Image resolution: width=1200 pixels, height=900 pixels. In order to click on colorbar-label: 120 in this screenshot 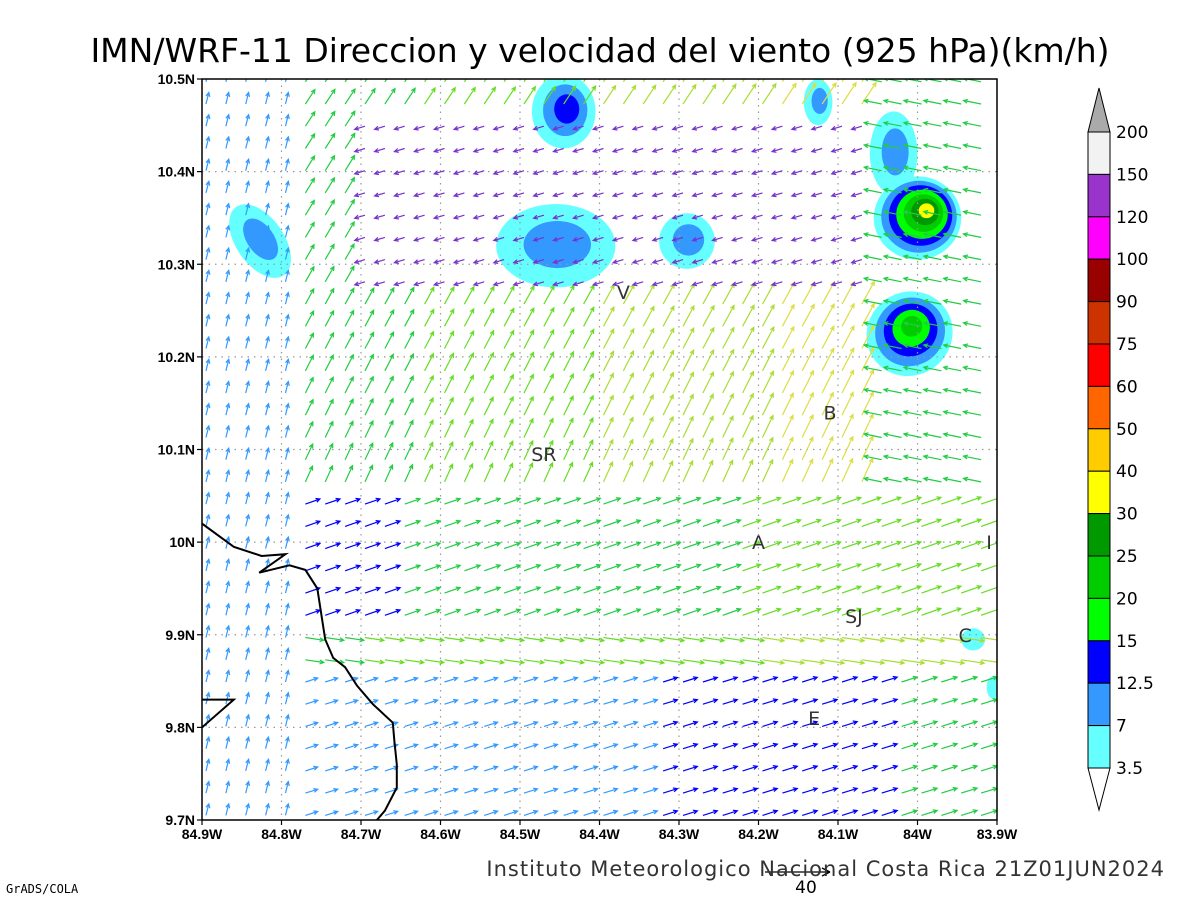, I will do `click(1132, 218)`.